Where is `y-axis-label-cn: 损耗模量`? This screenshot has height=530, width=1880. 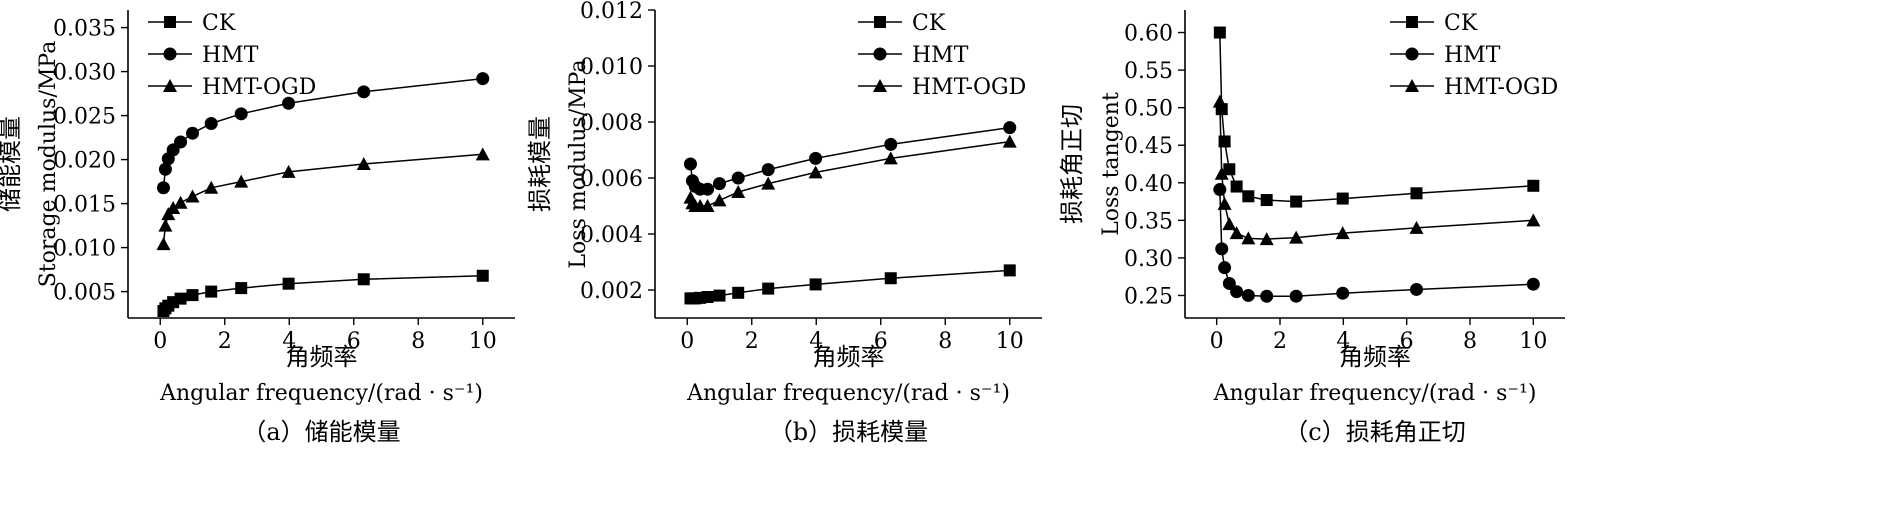 y-axis-label-cn: 损耗模量 is located at coordinates (540, 164).